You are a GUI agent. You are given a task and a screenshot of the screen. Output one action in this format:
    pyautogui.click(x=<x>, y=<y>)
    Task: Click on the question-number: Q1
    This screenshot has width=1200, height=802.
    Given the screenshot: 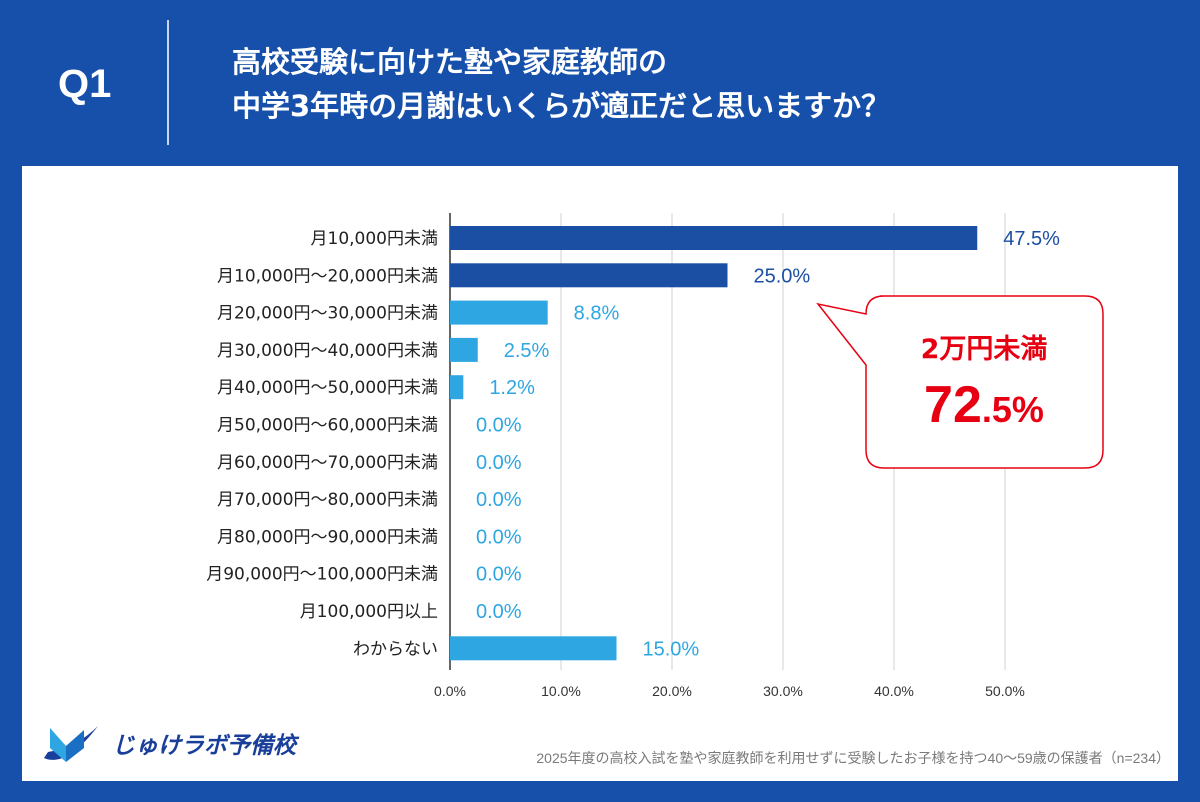 What is the action you would take?
    pyautogui.click(x=85, y=84)
    